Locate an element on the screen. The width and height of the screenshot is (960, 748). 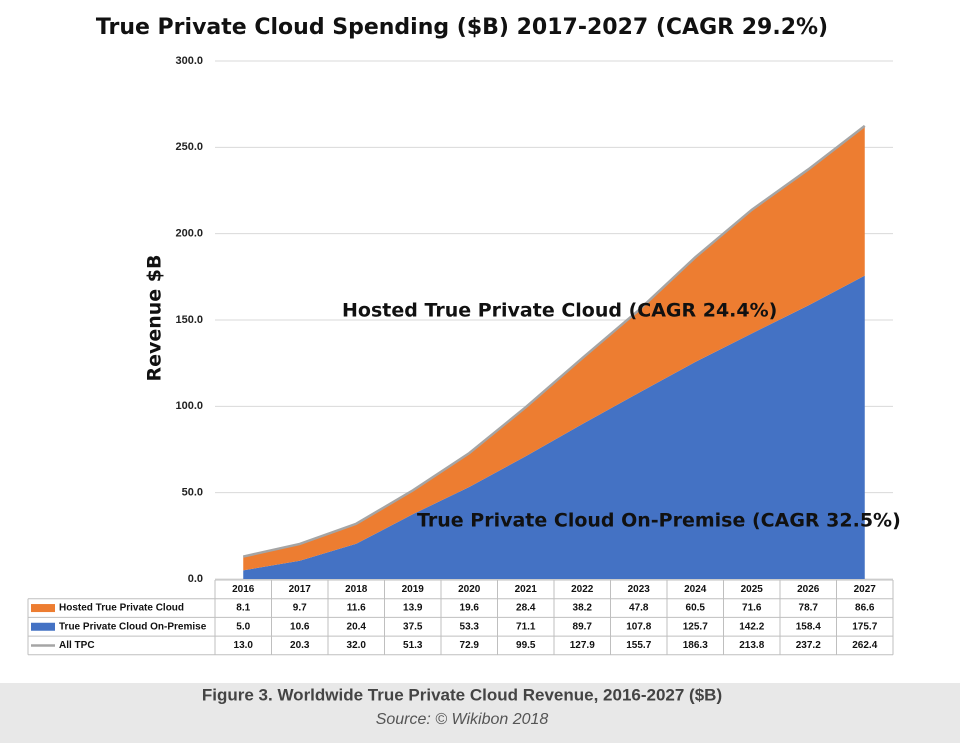
y-tick-label: 0.0 is located at coordinates (195, 579).